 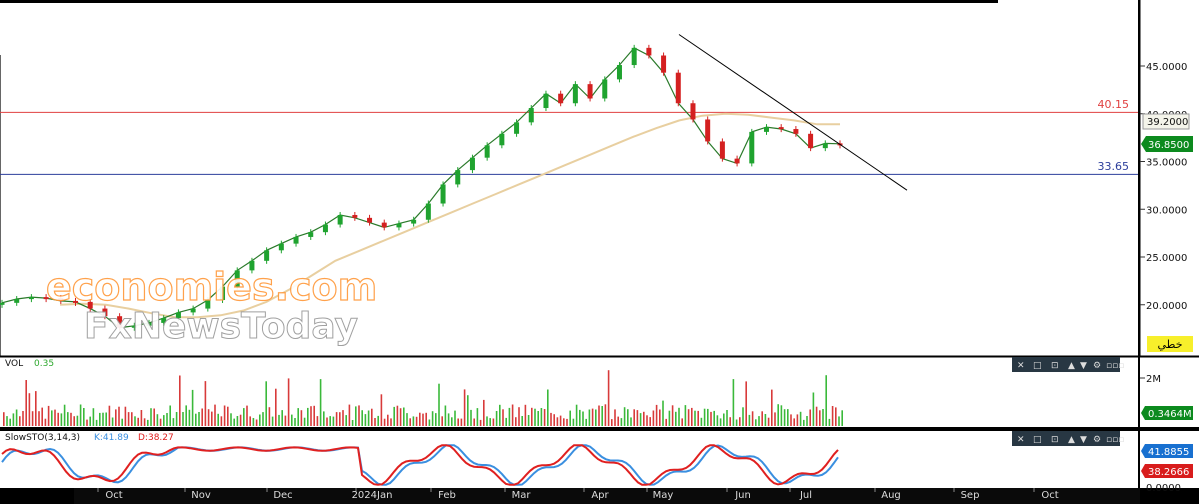 I want to click on volume-last-box, so click(x=1167, y=413).